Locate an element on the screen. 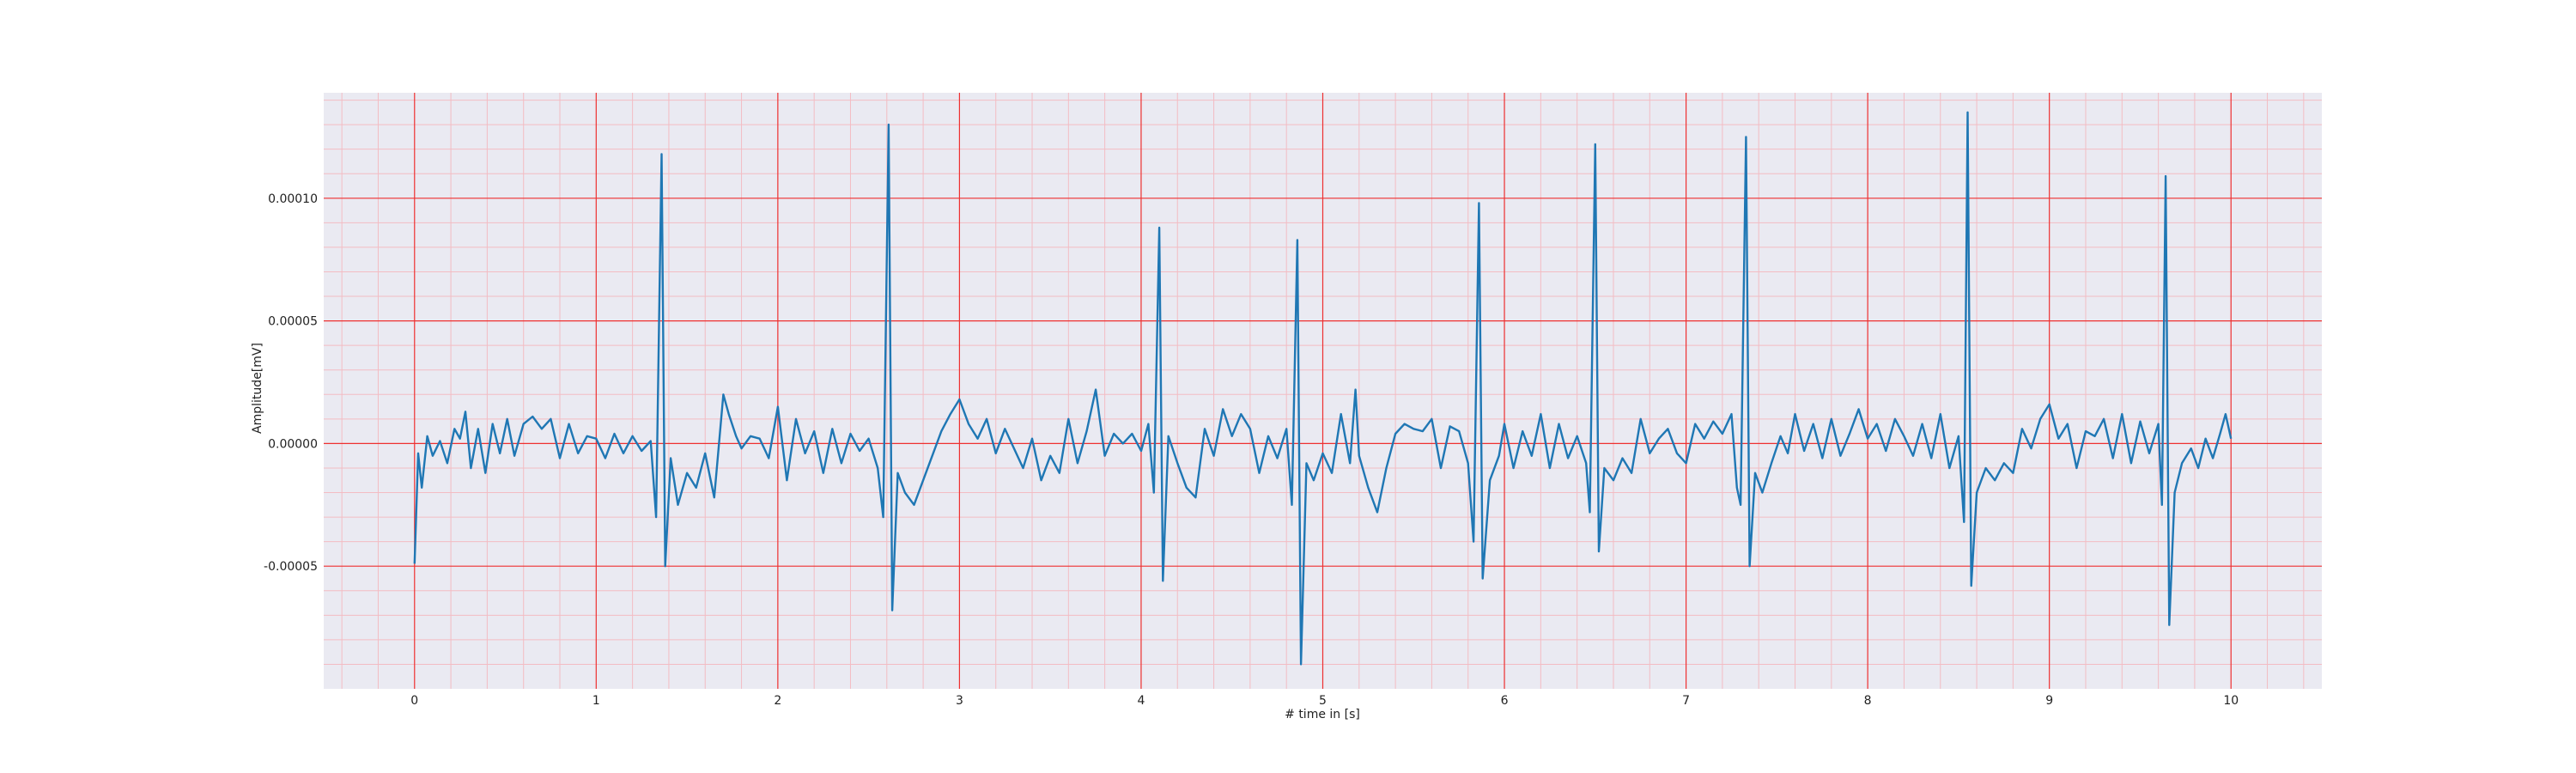 The height and width of the screenshot is (773, 2576). x-tick-labels: 0 1 2 3 4 5 6 7 8 9 10 is located at coordinates (1324, 701).